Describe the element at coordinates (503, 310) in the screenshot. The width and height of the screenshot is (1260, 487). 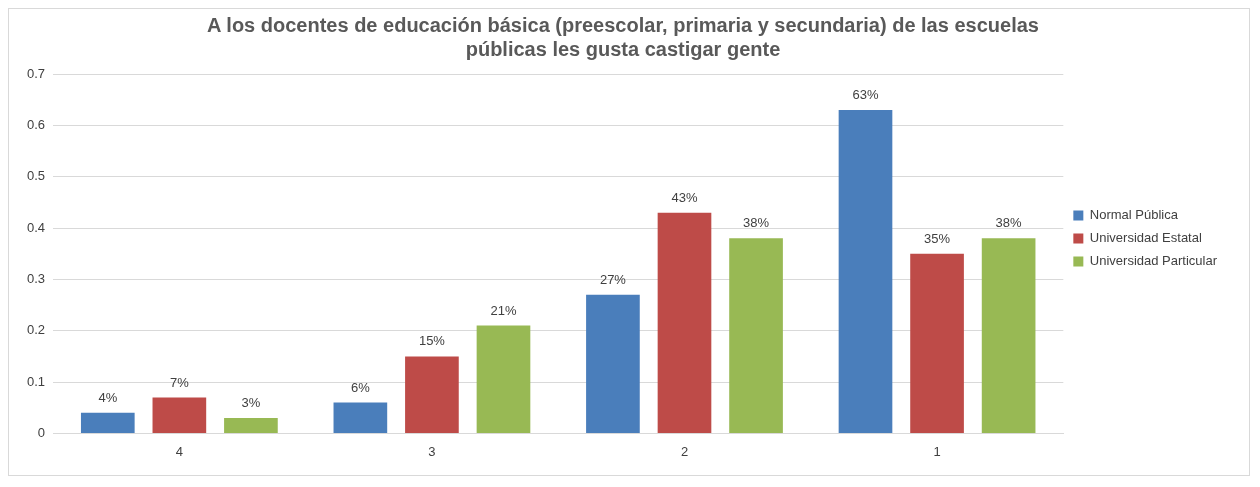
I see `data-label: 21%` at that location.